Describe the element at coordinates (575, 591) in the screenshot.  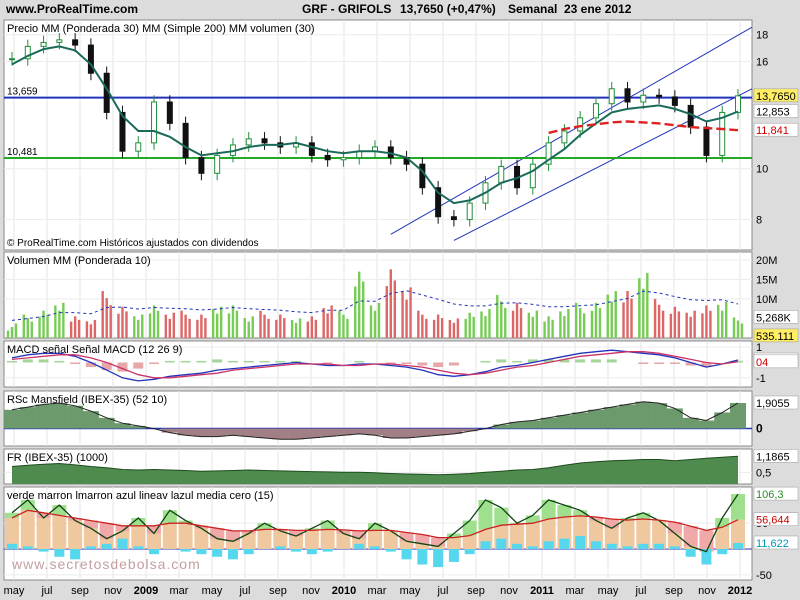
I see `x-tick-label: mar` at that location.